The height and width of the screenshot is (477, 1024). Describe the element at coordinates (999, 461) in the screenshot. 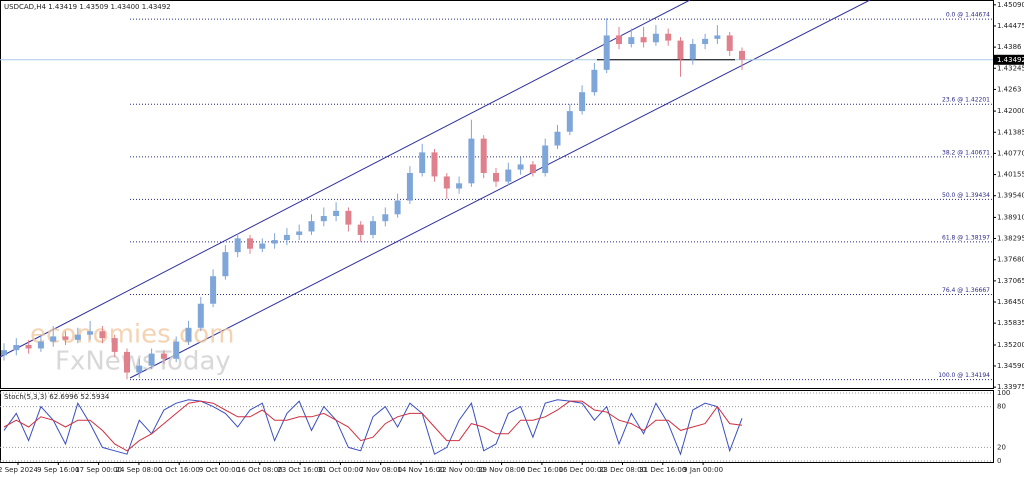

I see `y-tick-label: 0` at that location.